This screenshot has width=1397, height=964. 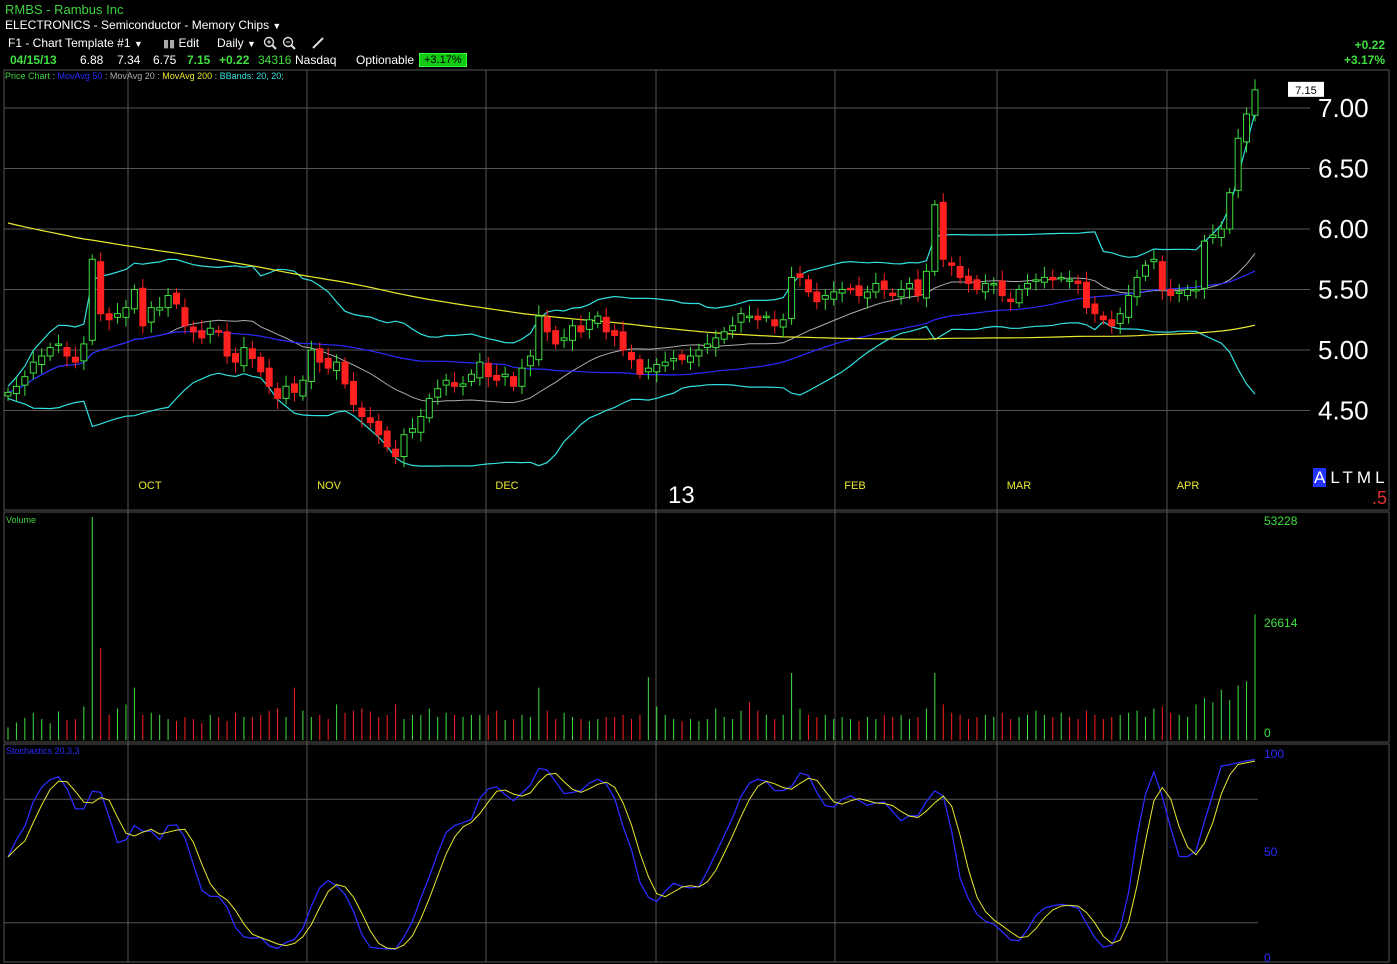 I want to click on pct-change-badge: +3.17%, so click(x=443, y=60).